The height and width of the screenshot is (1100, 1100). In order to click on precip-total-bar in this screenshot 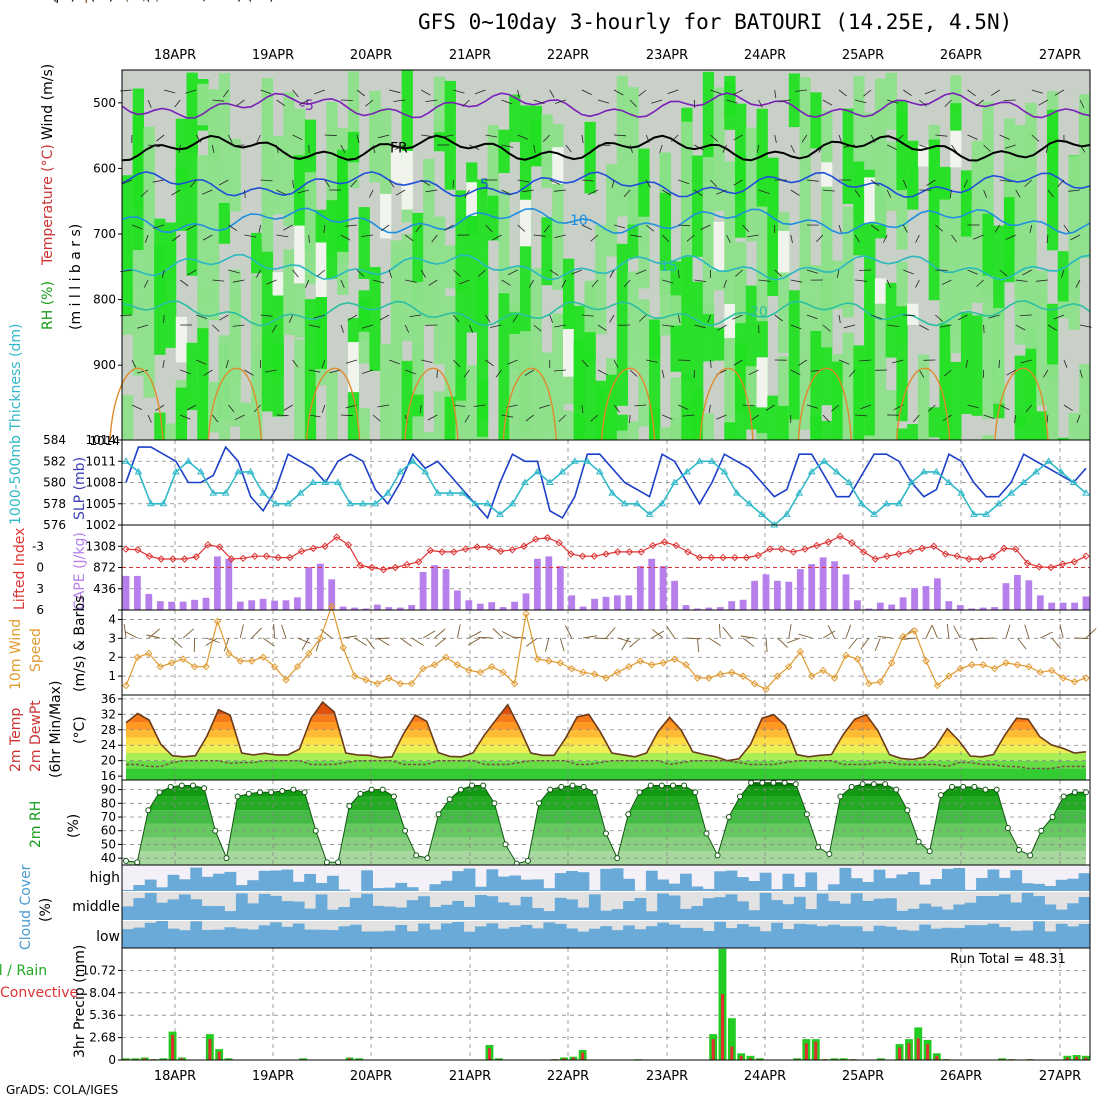, I will do `click(750, 1057)`.